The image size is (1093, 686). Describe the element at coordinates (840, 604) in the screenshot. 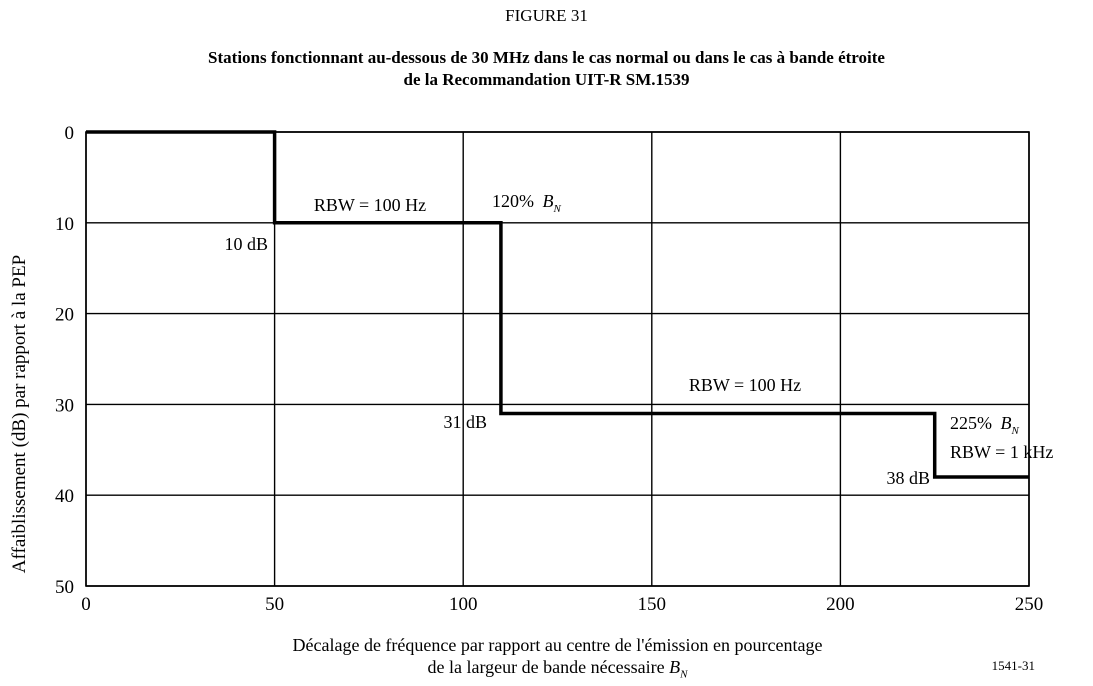

I see `x-tick-label: 200` at that location.